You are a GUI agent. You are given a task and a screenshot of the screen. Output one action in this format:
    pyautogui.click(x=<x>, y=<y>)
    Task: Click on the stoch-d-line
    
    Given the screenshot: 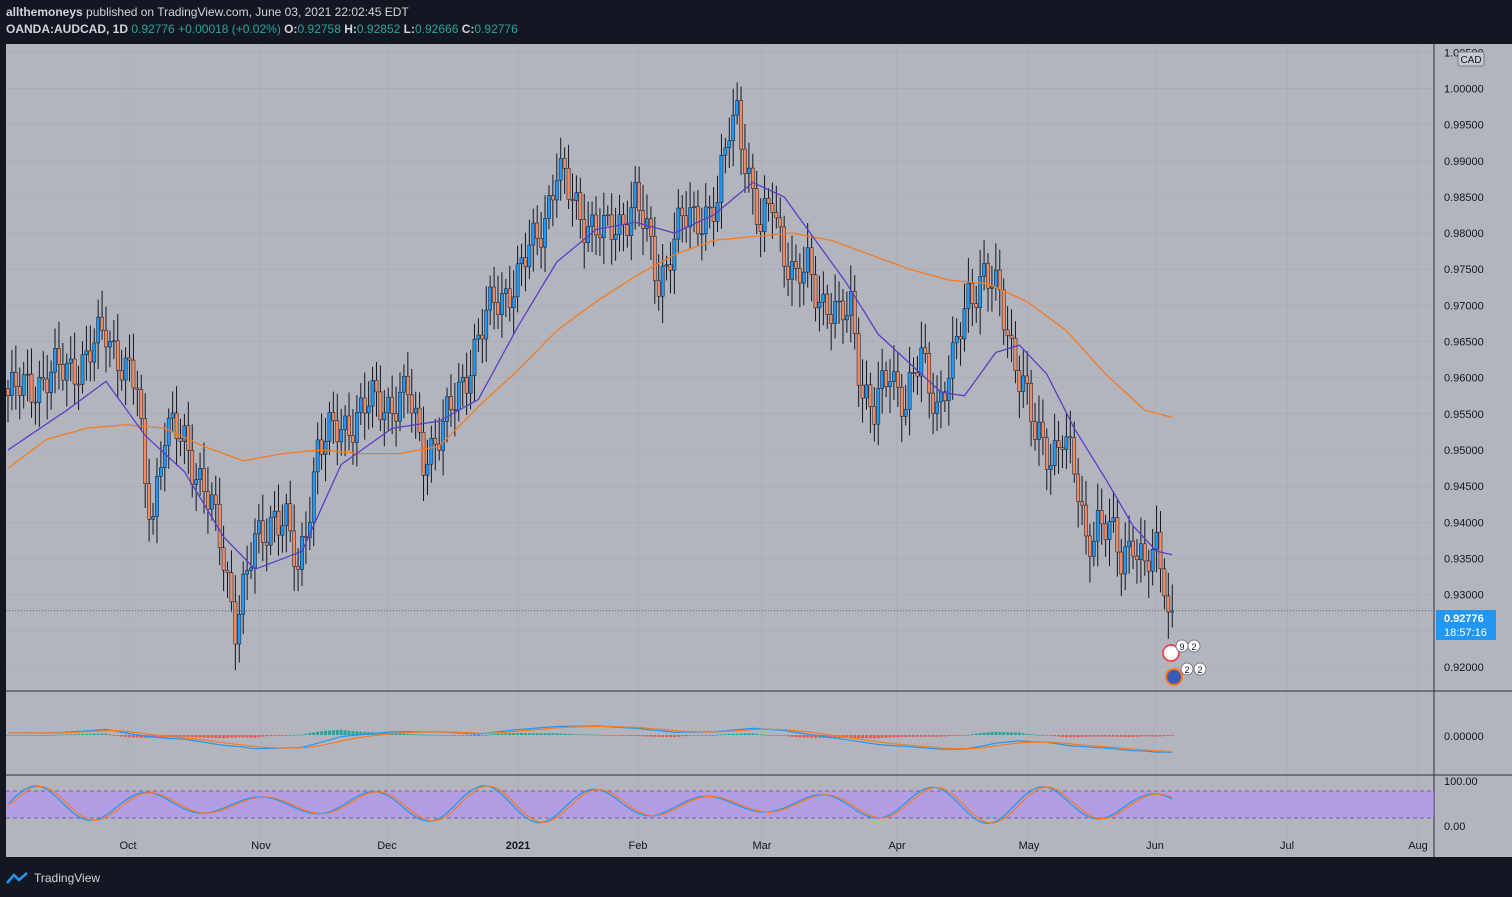 What is the action you would take?
    pyautogui.click(x=590, y=804)
    